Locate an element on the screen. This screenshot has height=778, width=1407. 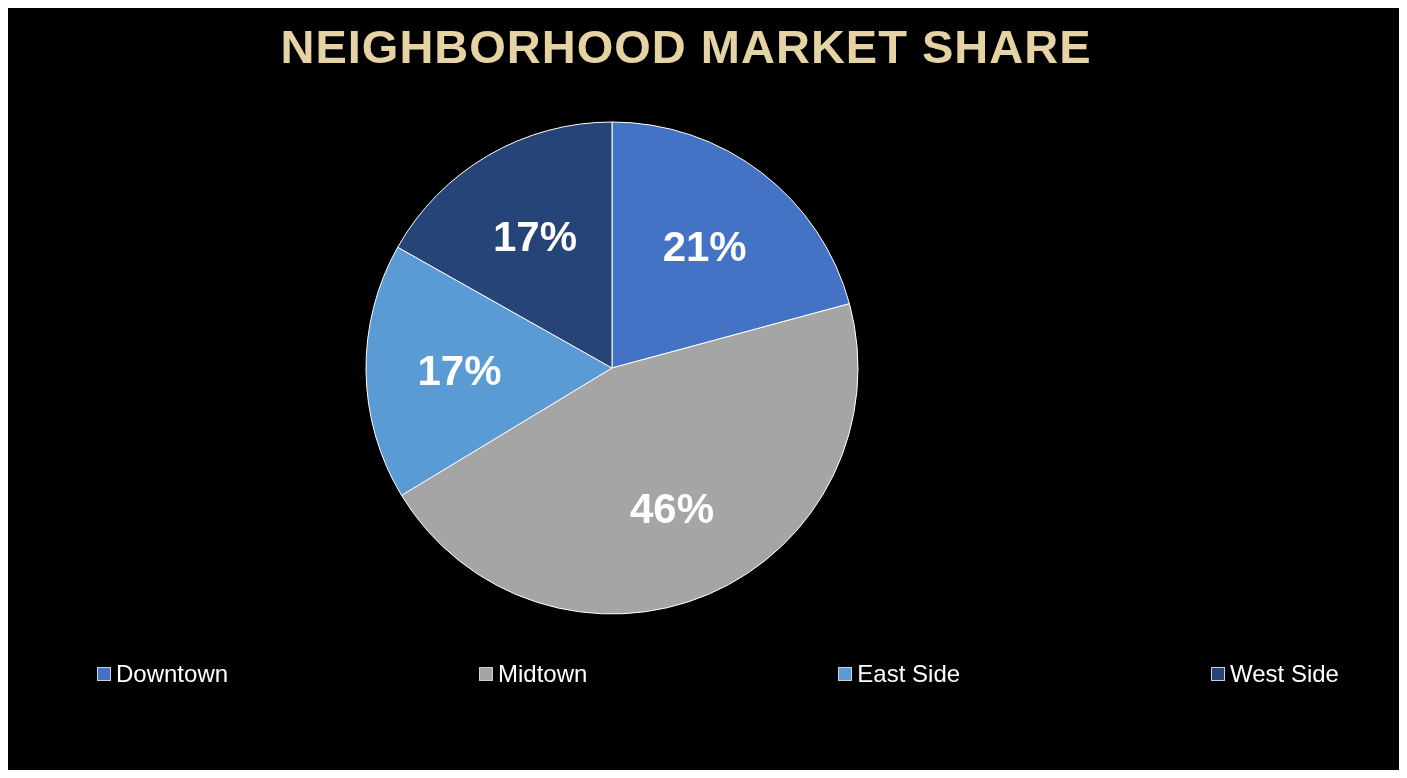
legend-label: East Side is located at coordinates (909, 674).